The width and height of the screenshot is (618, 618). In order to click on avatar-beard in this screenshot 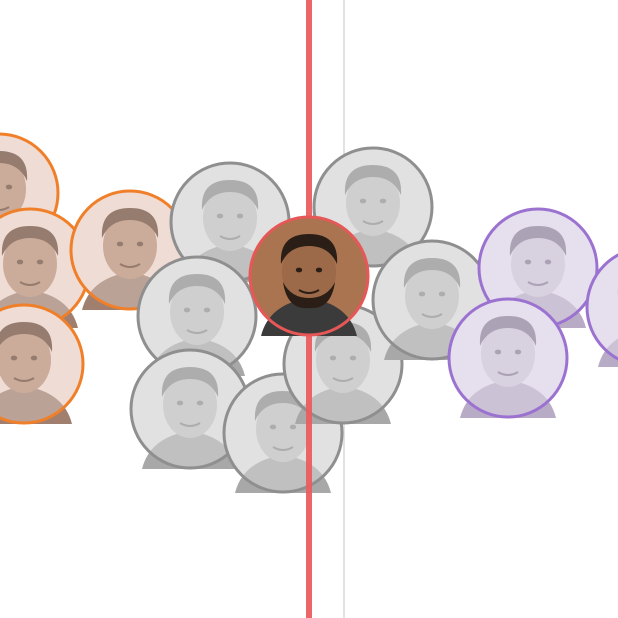, I will do `click(309, 295)`.